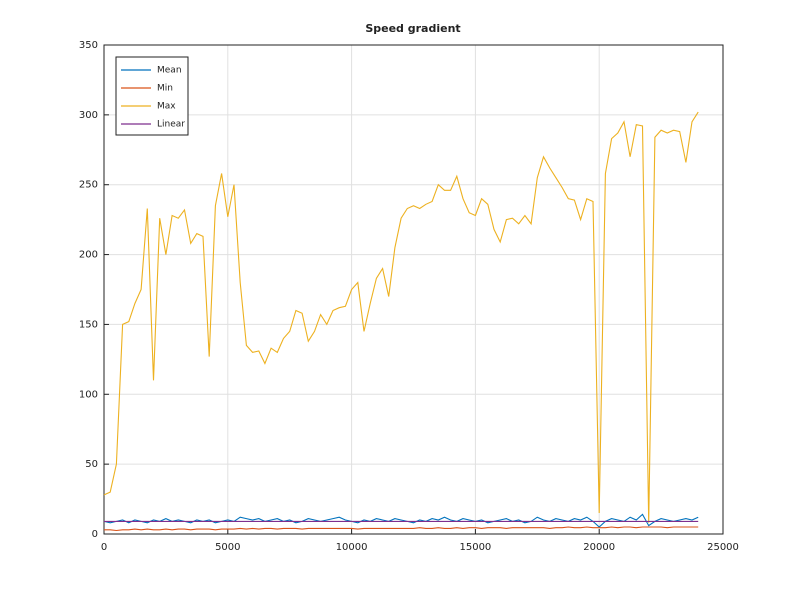 This screenshot has height=604, width=800. I want to click on legend: Mean Min Max Linear, so click(152, 96).